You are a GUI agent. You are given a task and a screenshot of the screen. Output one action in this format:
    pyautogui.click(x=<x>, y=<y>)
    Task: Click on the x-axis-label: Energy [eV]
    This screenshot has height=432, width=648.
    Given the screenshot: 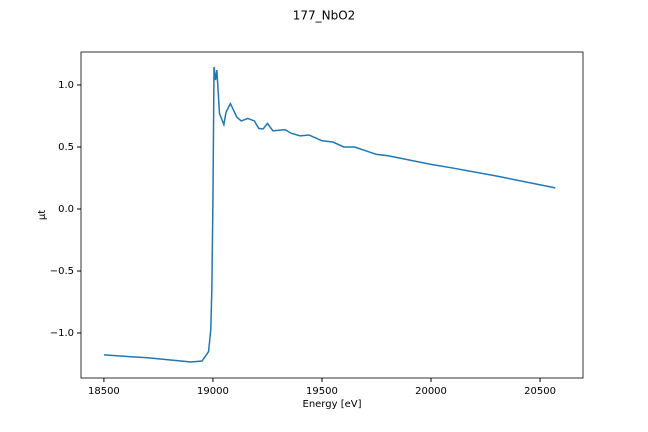 What is the action you would take?
    pyautogui.click(x=332, y=404)
    